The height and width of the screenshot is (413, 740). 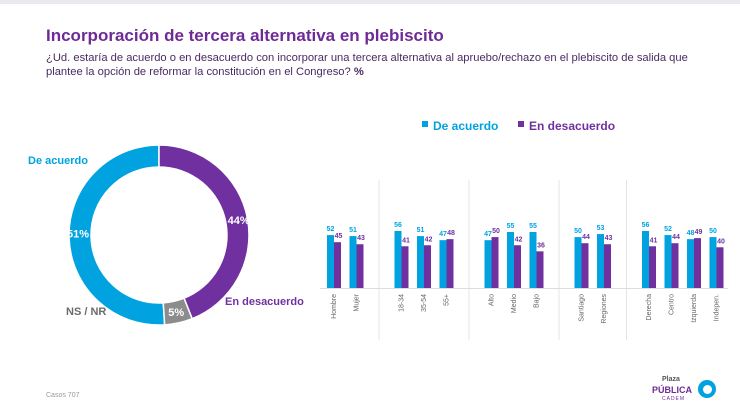 I want to click on bar-value-label-desacuerdo: 45, so click(x=339, y=236).